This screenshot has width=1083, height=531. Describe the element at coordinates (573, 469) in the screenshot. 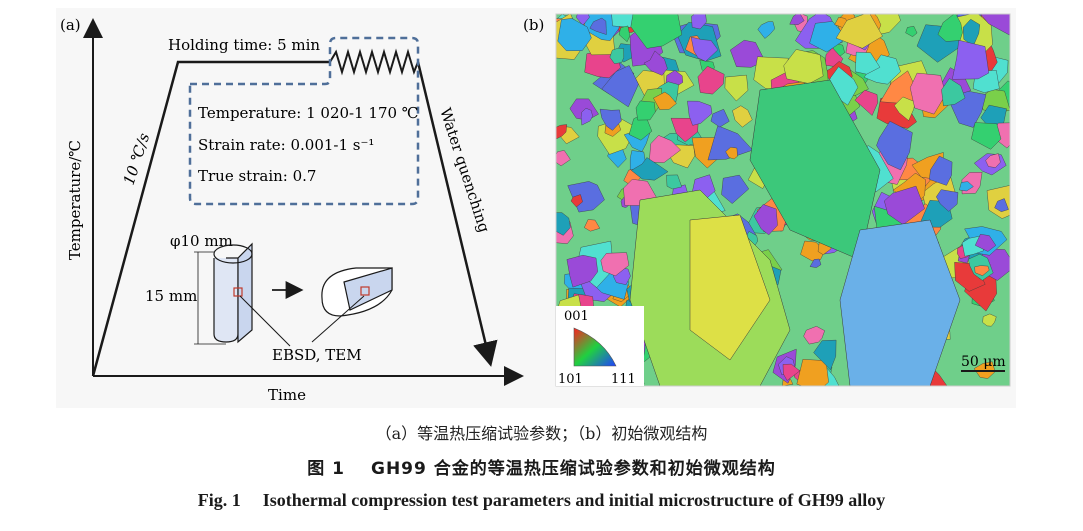

I see `caption-cn-title: GH99 合金的等温热压缩试验参数和初始微观结构` at that location.